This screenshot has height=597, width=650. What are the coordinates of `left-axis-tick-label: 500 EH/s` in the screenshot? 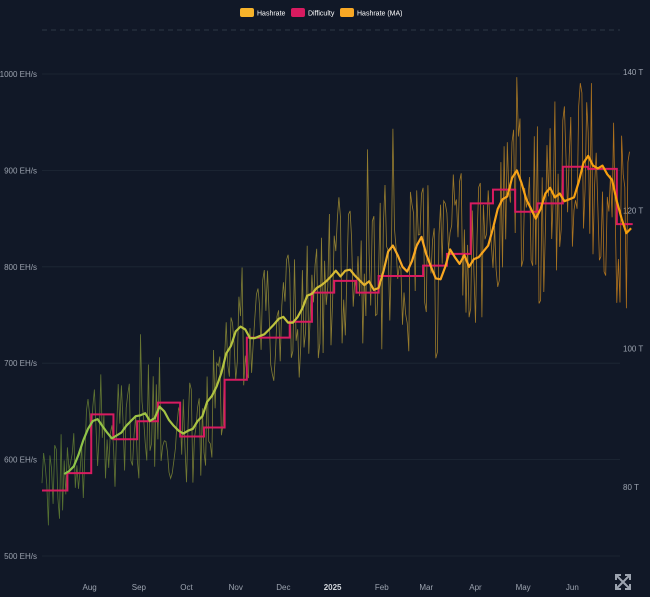 It's located at (20, 556).